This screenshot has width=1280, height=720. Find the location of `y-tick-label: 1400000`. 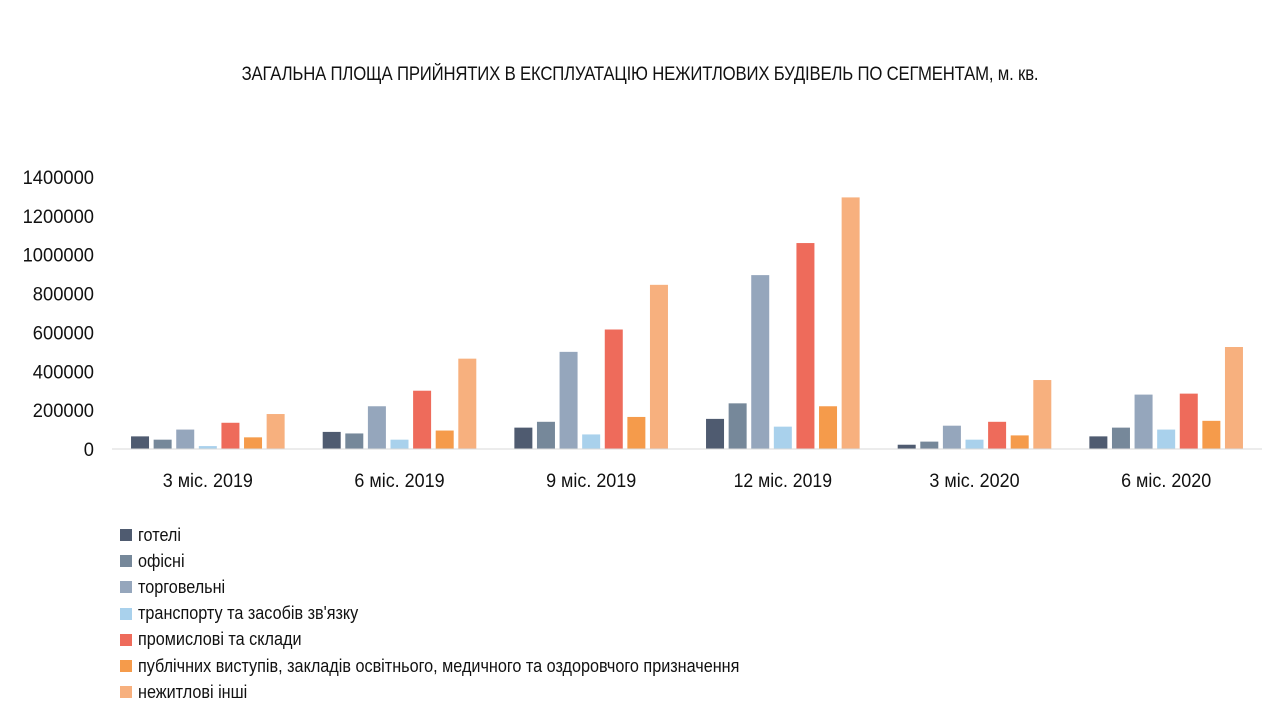

y-tick-label: 1400000 is located at coordinates (58, 178).